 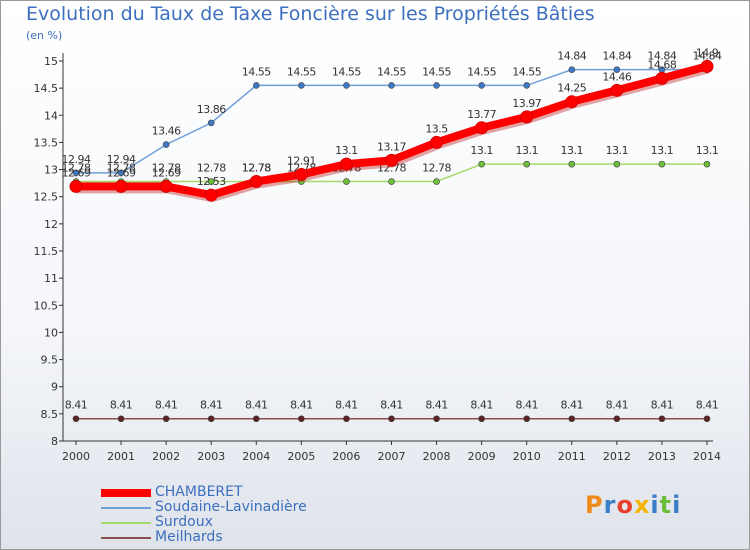 I want to click on x-tick-label: 2014, so click(x=707, y=456).